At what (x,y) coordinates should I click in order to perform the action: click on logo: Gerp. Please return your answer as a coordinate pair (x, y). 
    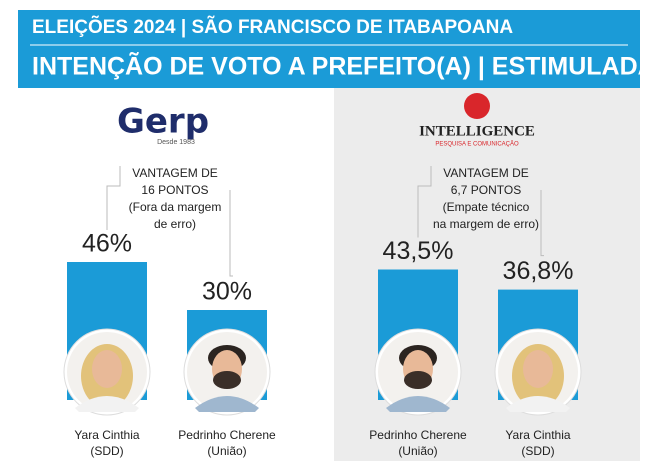
    Looking at the image, I should click on (163, 122).